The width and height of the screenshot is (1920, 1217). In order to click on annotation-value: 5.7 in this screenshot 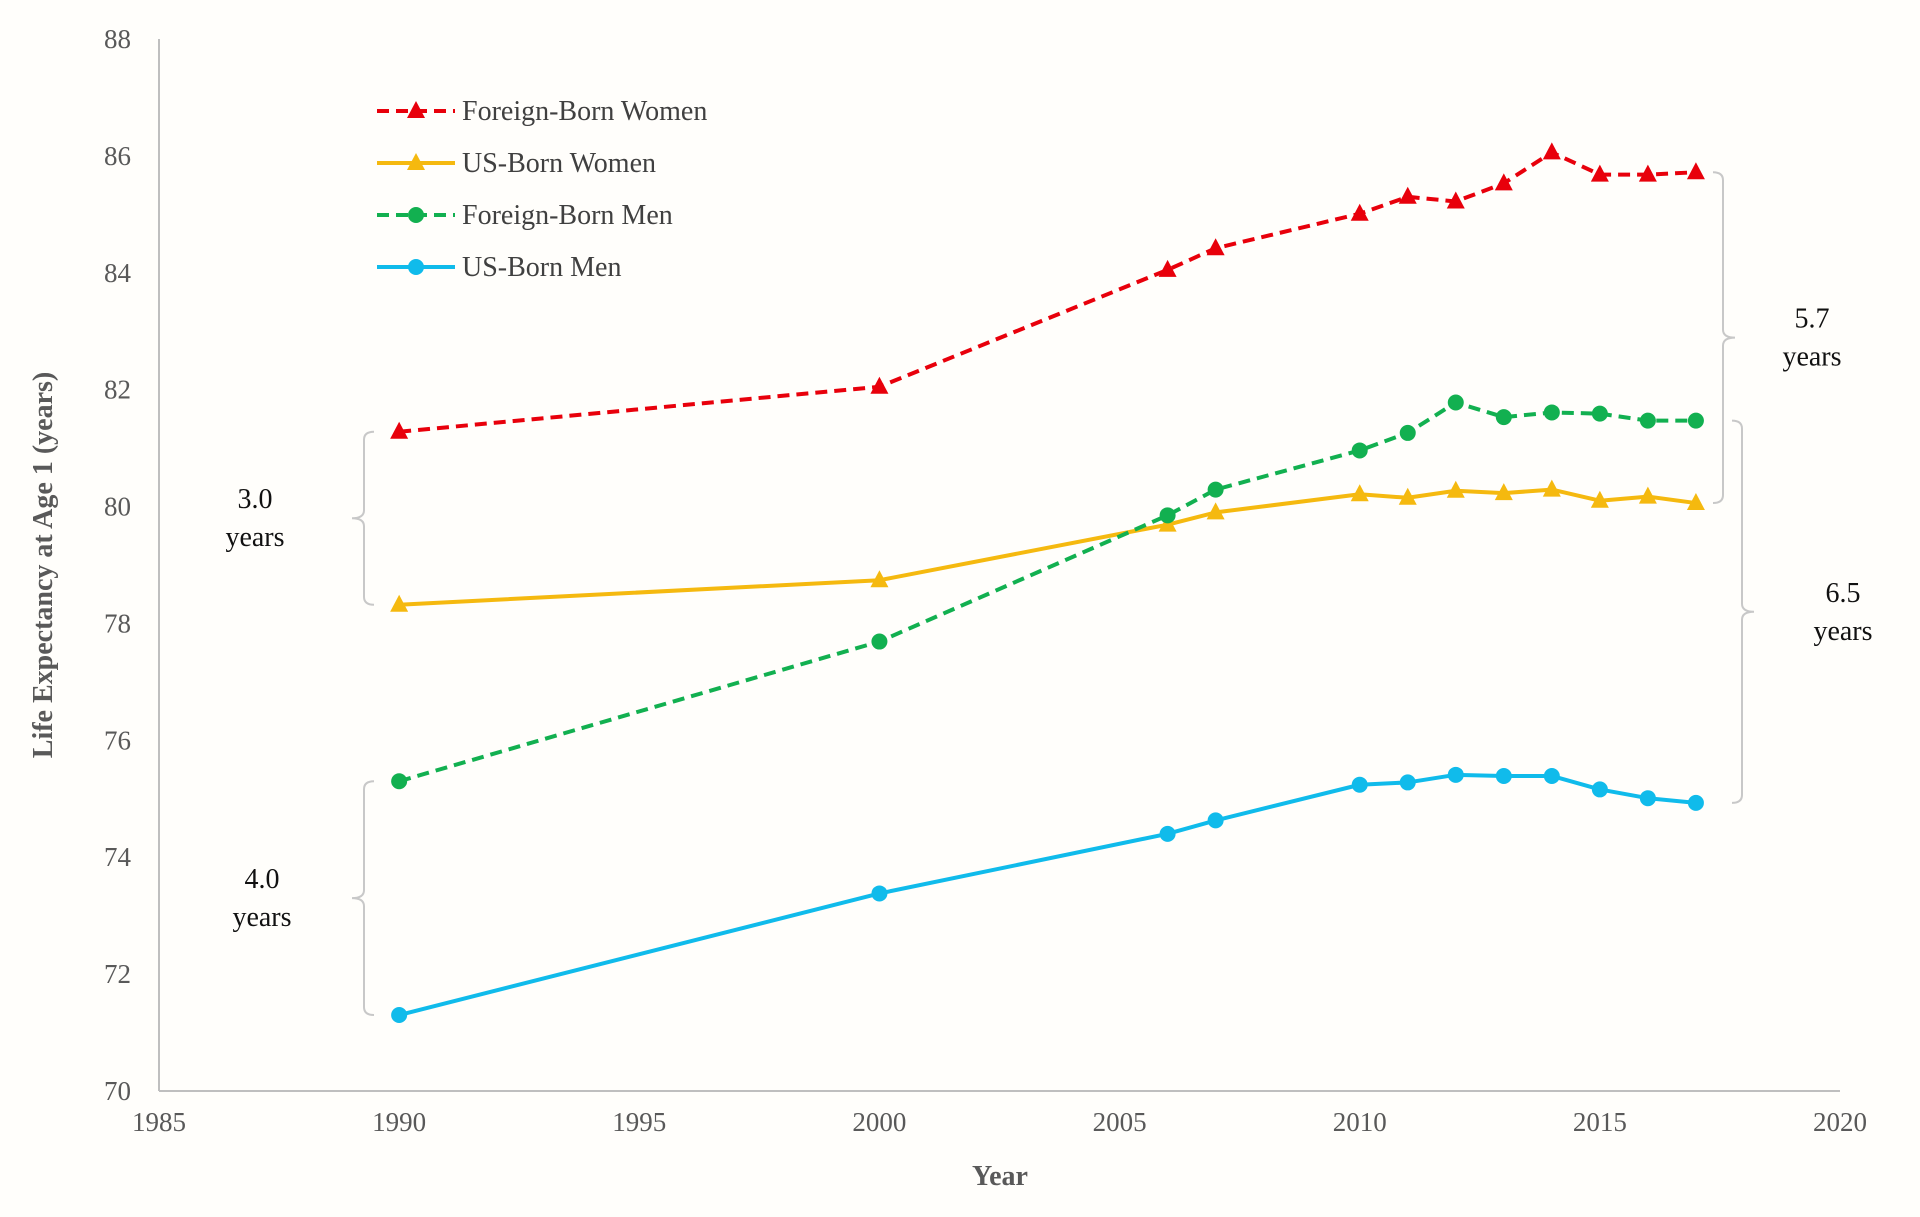, I will do `click(1812, 319)`.